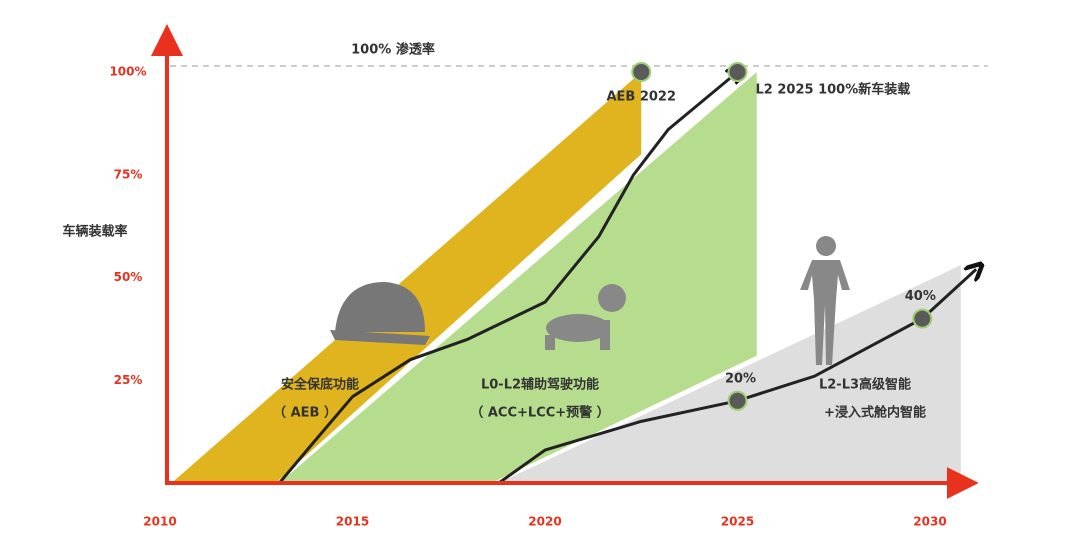 The width and height of the screenshot is (1080, 541). Describe the element at coordinates (865, 385) in the screenshot. I see `band-label: L2-L3高级智能` at that location.